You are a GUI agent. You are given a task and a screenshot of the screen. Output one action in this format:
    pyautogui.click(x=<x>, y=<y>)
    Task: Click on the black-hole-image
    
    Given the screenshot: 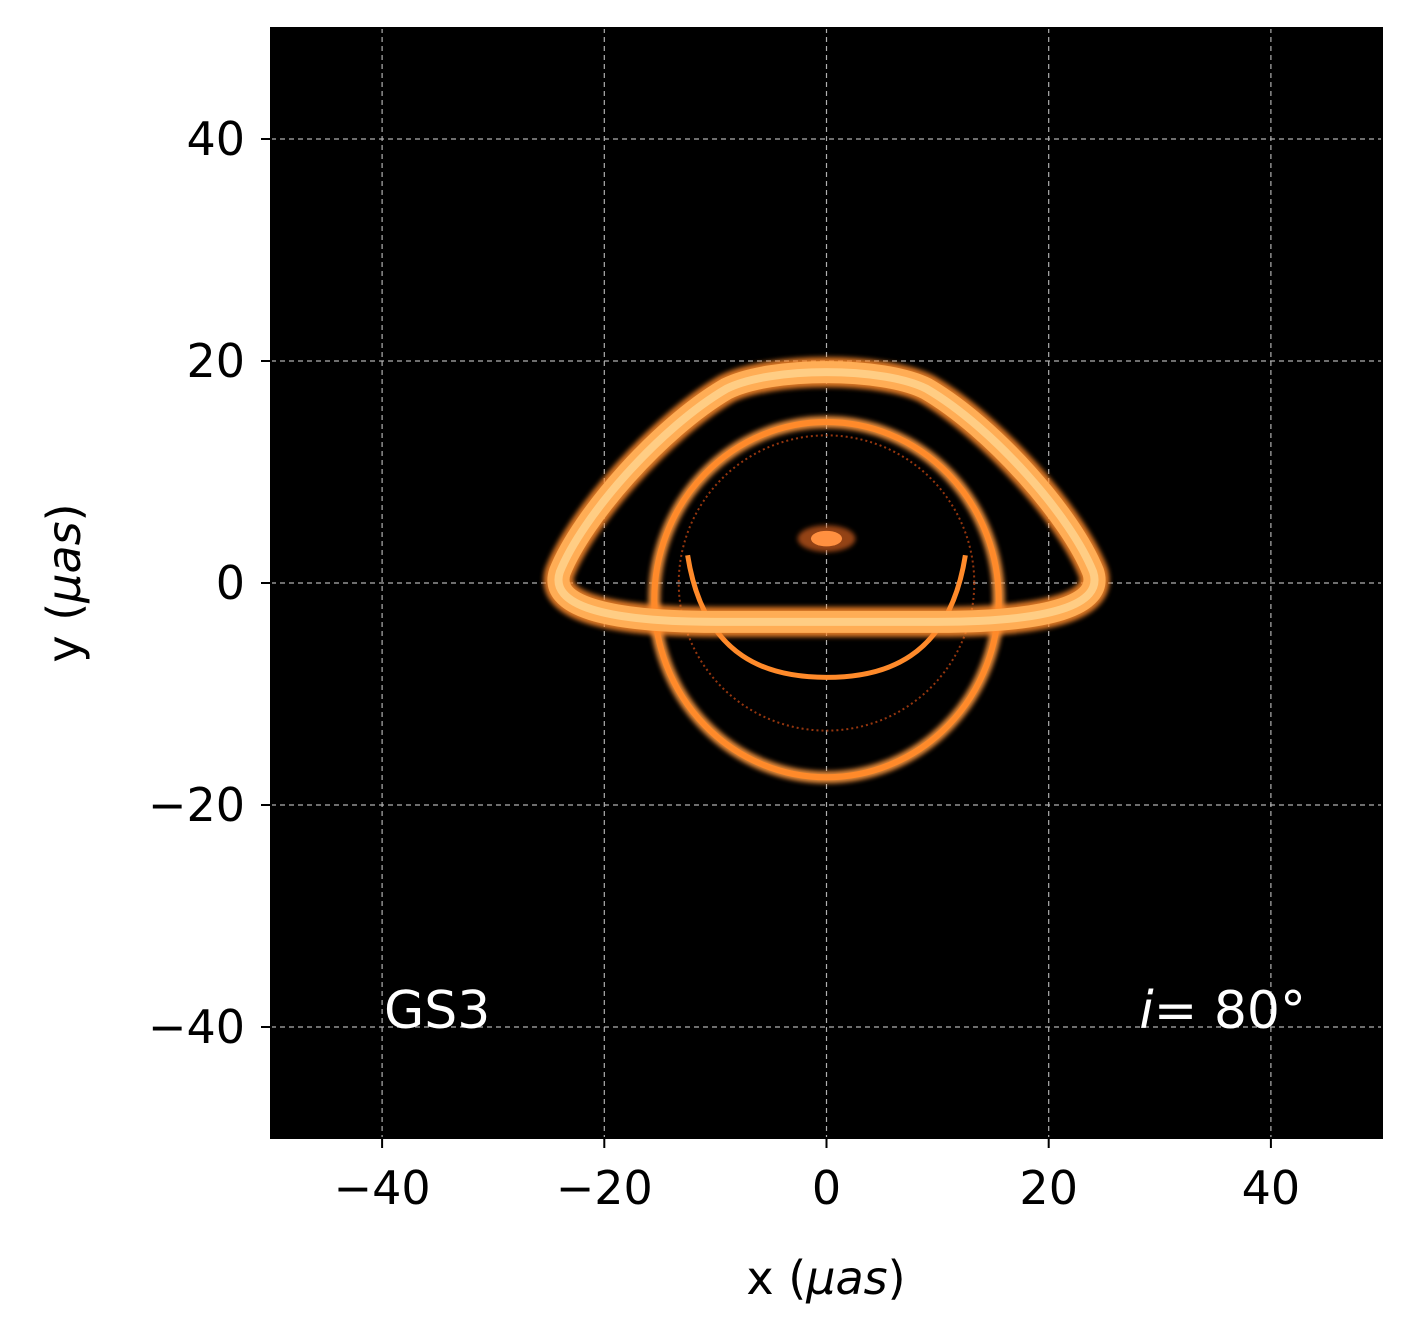 What is the action you would take?
    pyautogui.click(x=826, y=570)
    